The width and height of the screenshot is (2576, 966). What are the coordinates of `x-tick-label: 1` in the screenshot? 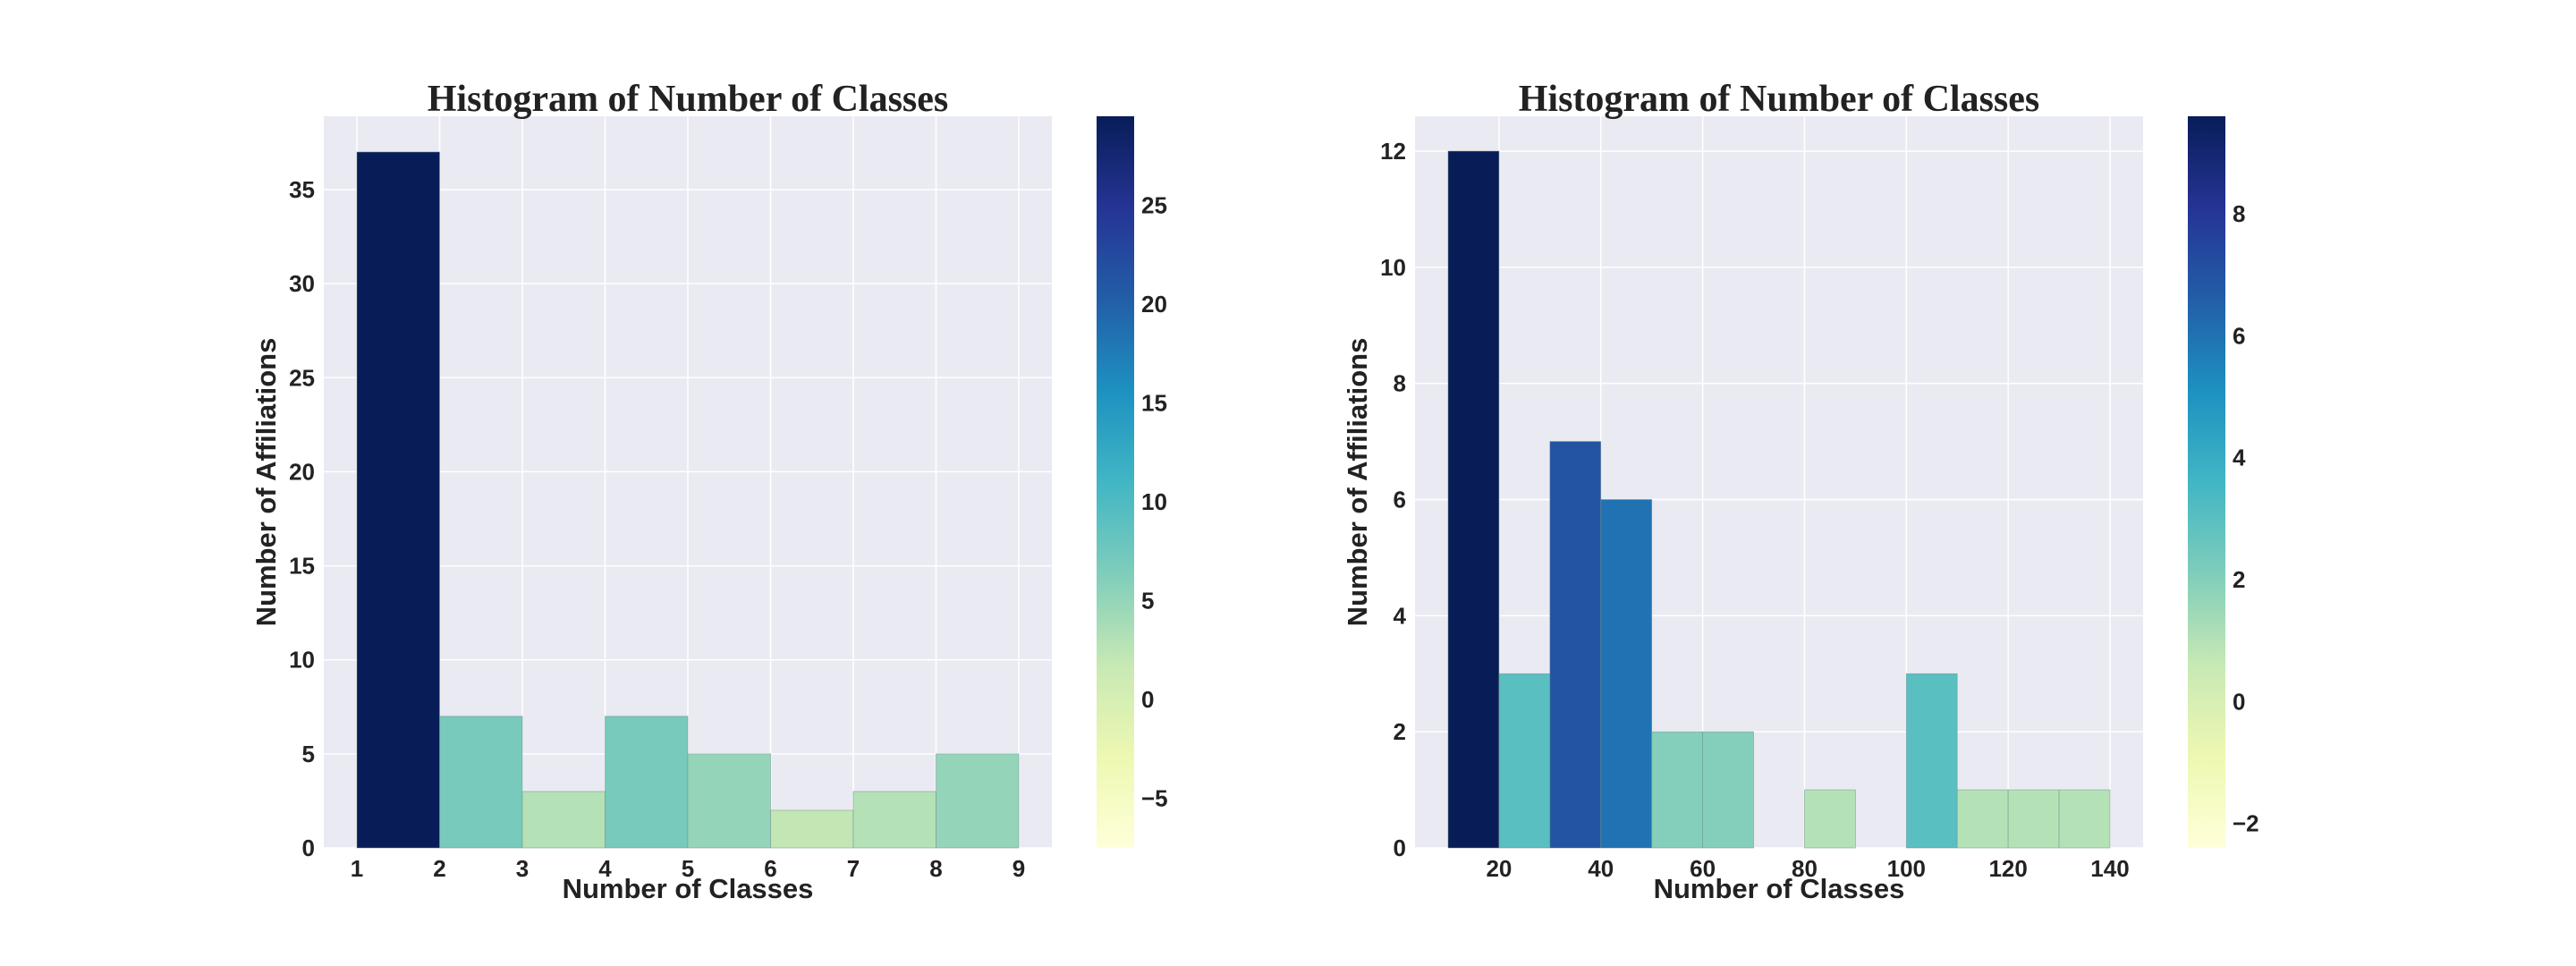 It's located at (357, 868).